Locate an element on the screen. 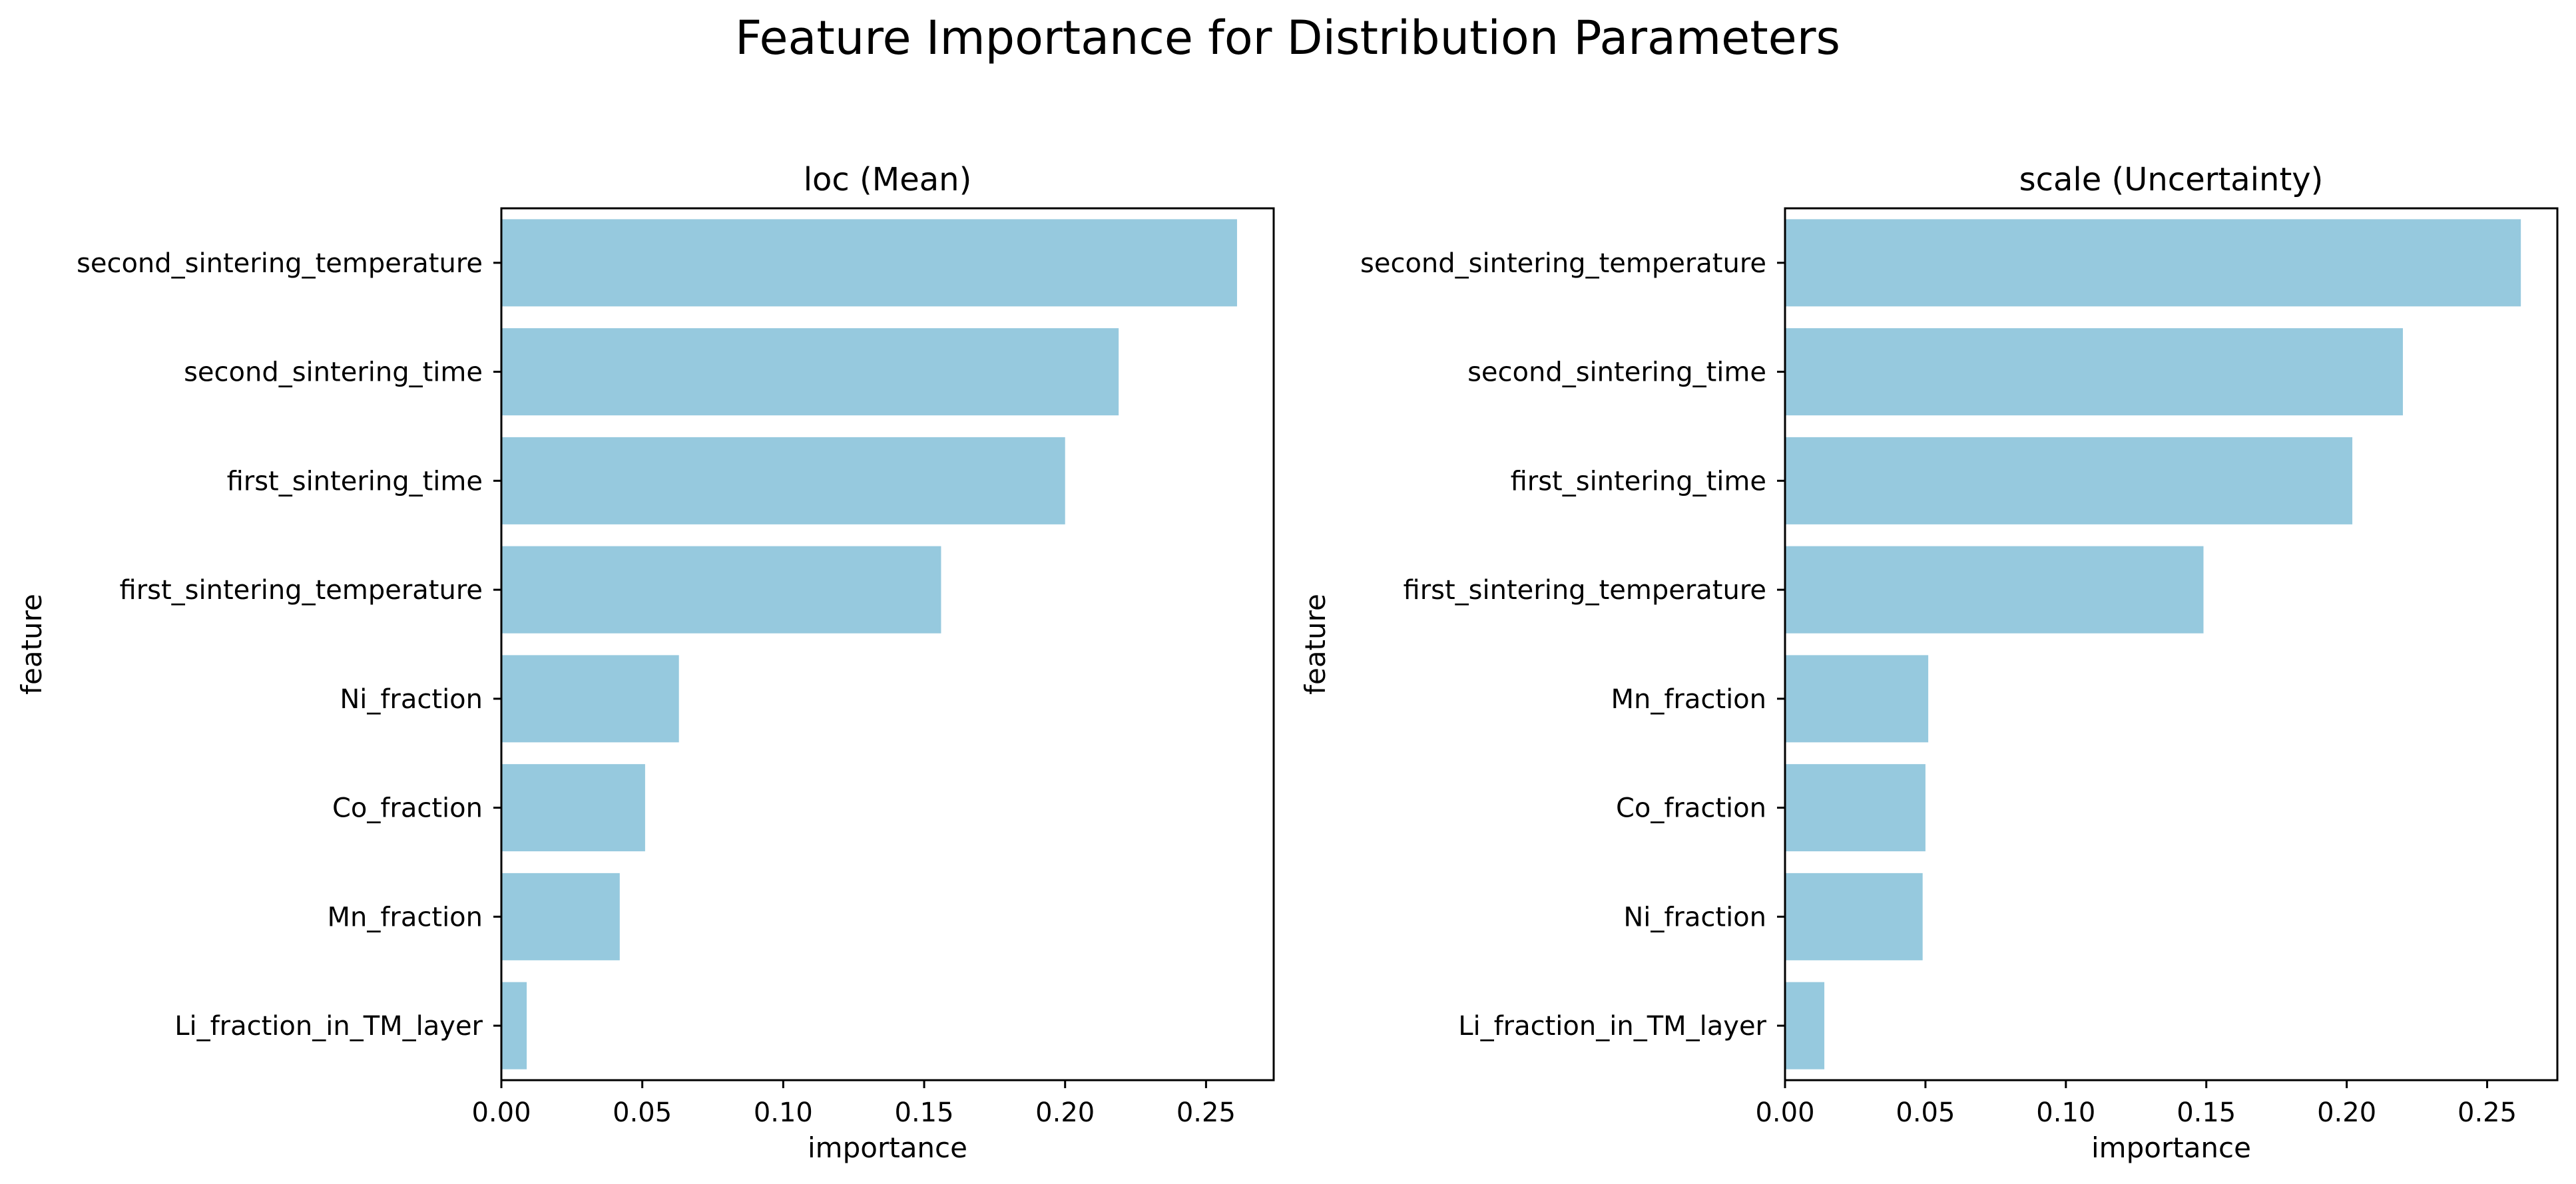  panel-title: loc (Mean) is located at coordinates (888, 179).